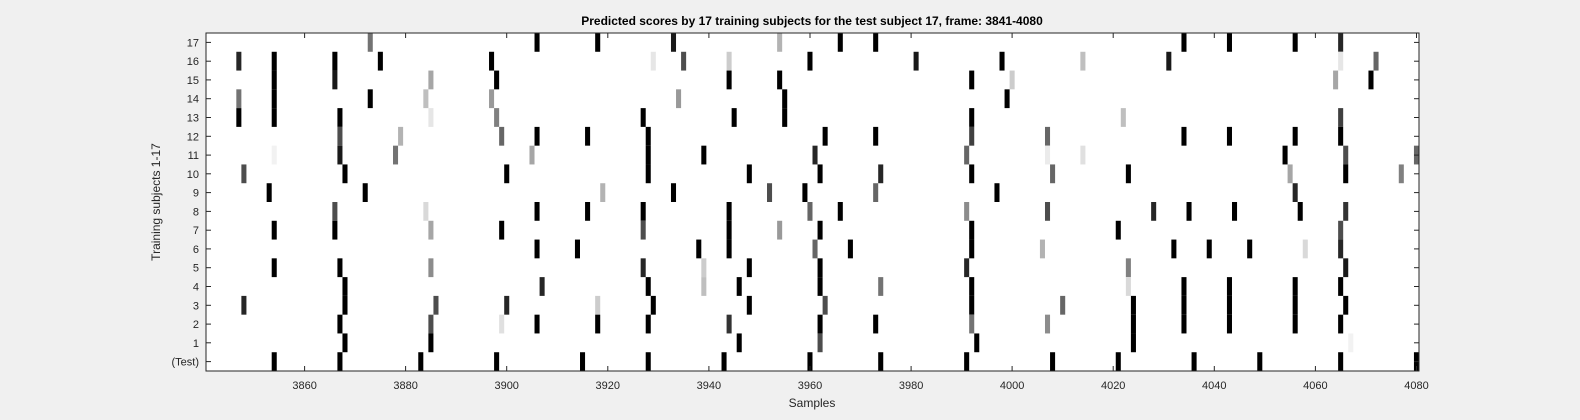 The height and width of the screenshot is (420, 1580). I want to click on x-tick-label: 3960, so click(810, 386).